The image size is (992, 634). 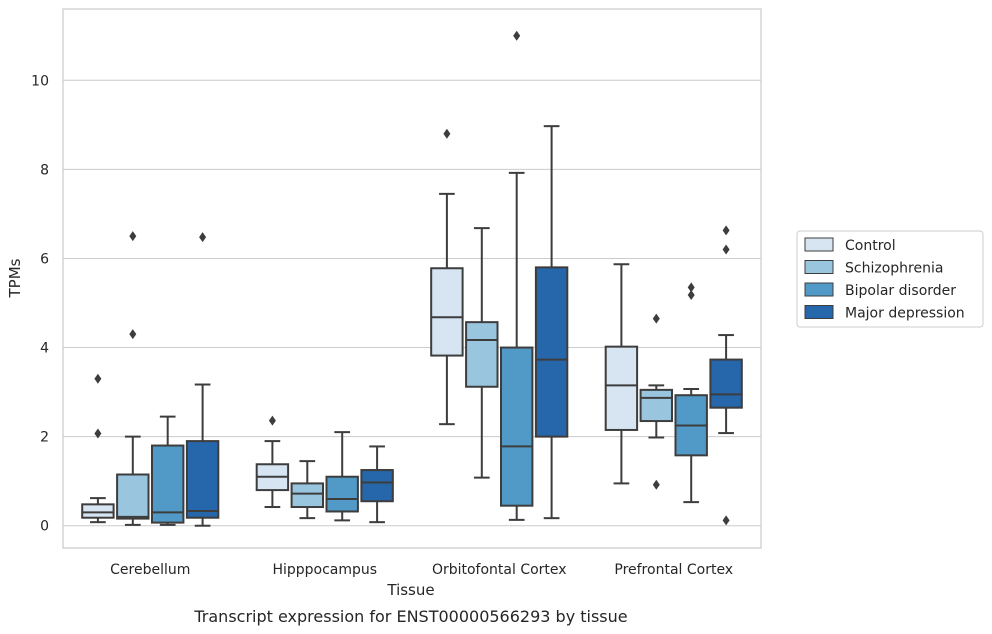 I want to click on y-tick-label: 6, so click(x=44, y=259).